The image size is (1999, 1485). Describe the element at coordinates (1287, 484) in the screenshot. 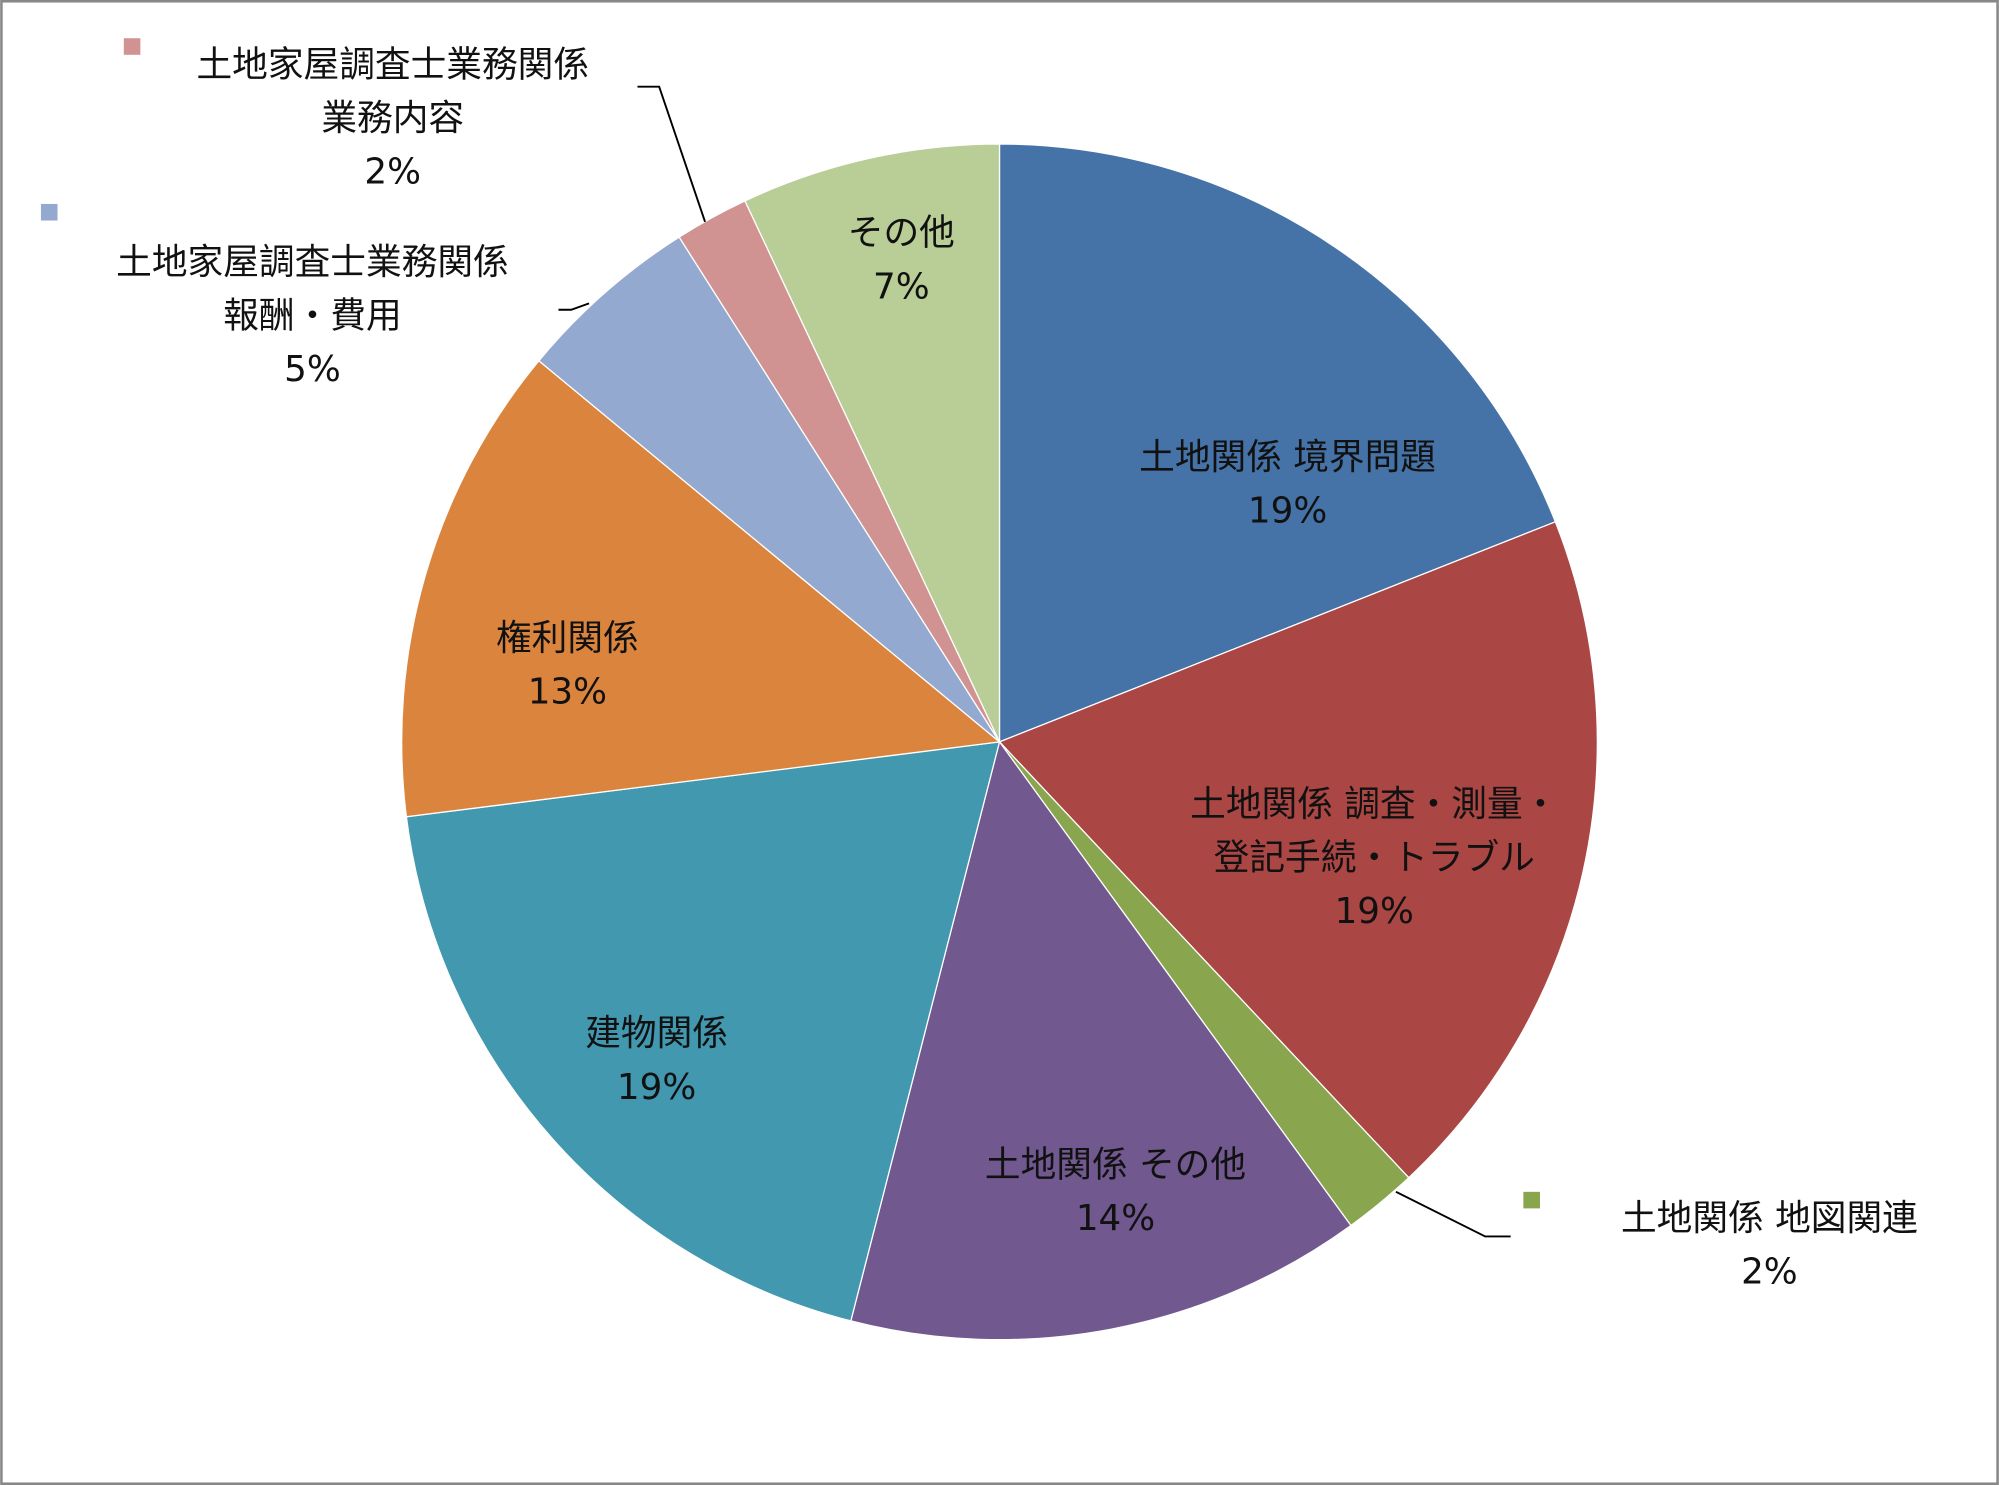

I see `data-label-0: 土地関係 境界問題 19%` at that location.